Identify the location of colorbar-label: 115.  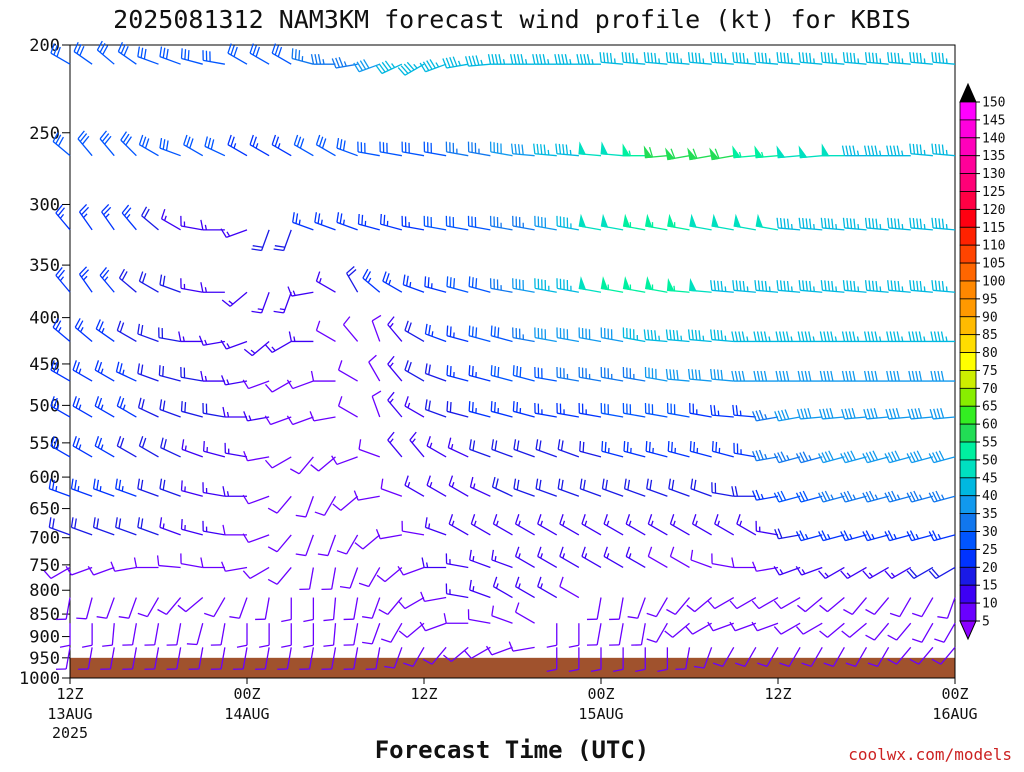
(993, 228).